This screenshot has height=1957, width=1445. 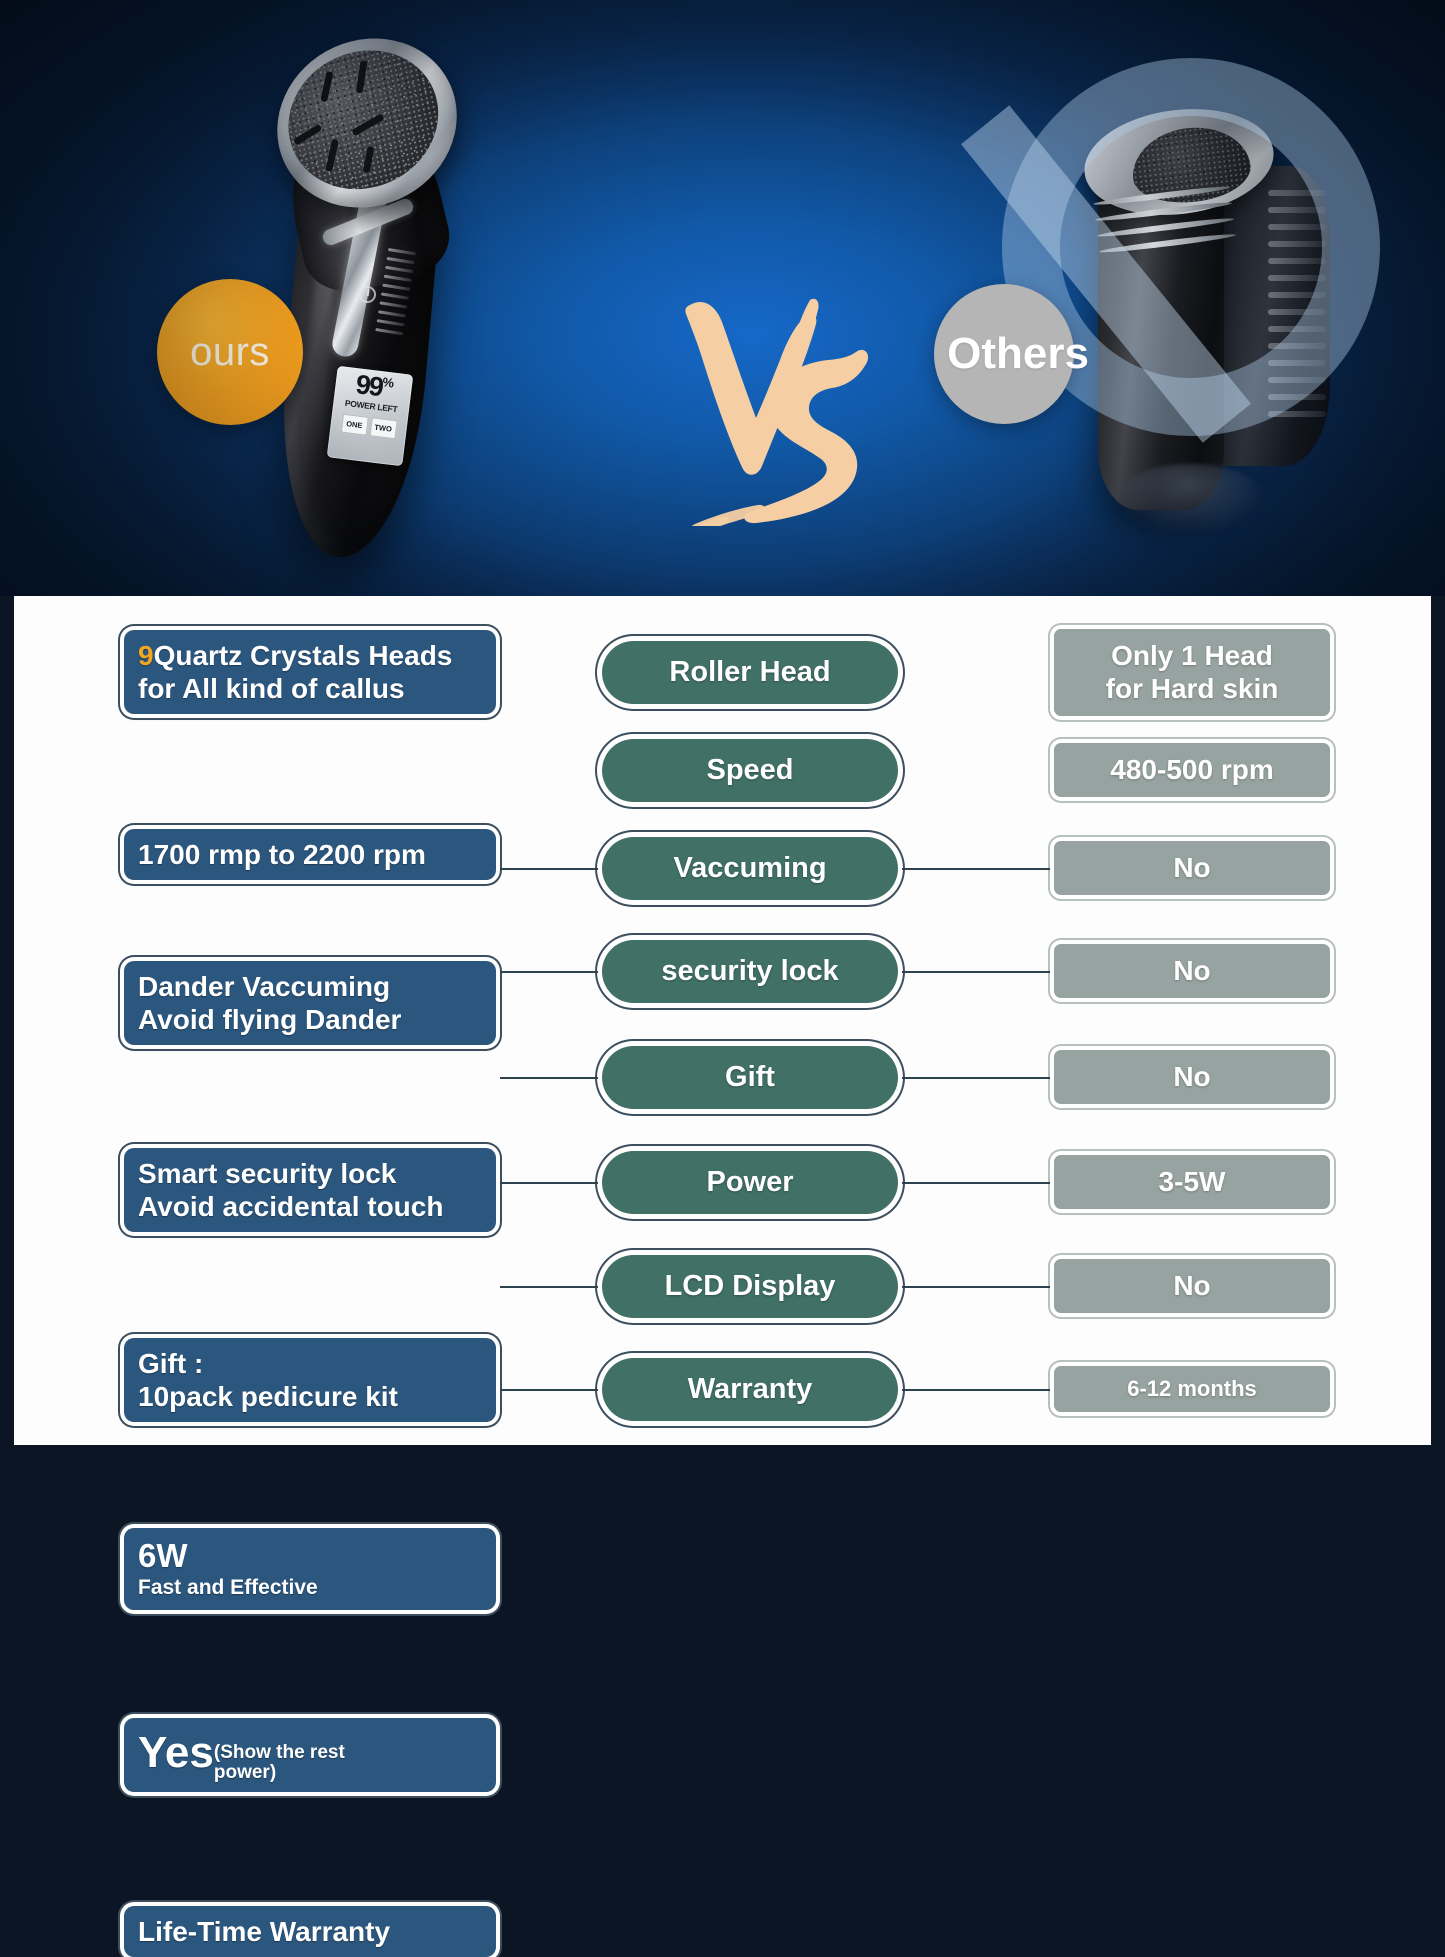 What do you see at coordinates (750, 971) in the screenshot?
I see `feature-label-3: security lock` at bounding box center [750, 971].